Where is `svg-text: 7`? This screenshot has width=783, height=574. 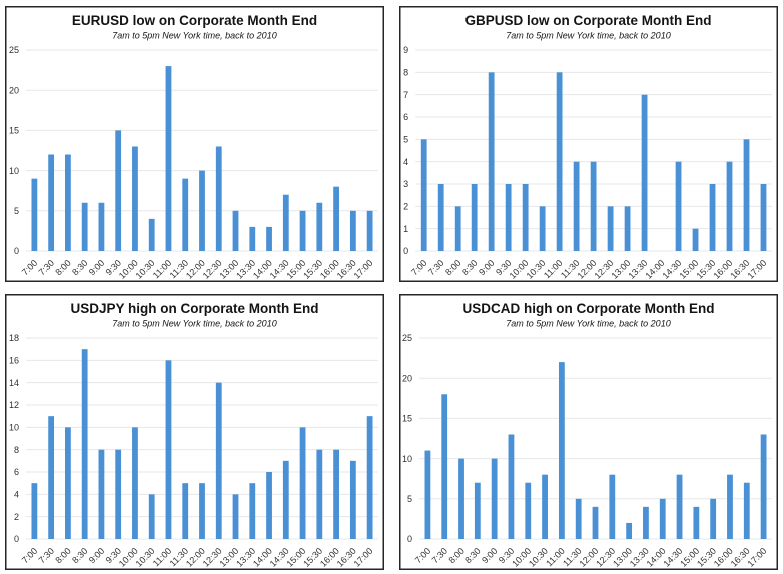 svg-text: 7 is located at coordinates (405, 95).